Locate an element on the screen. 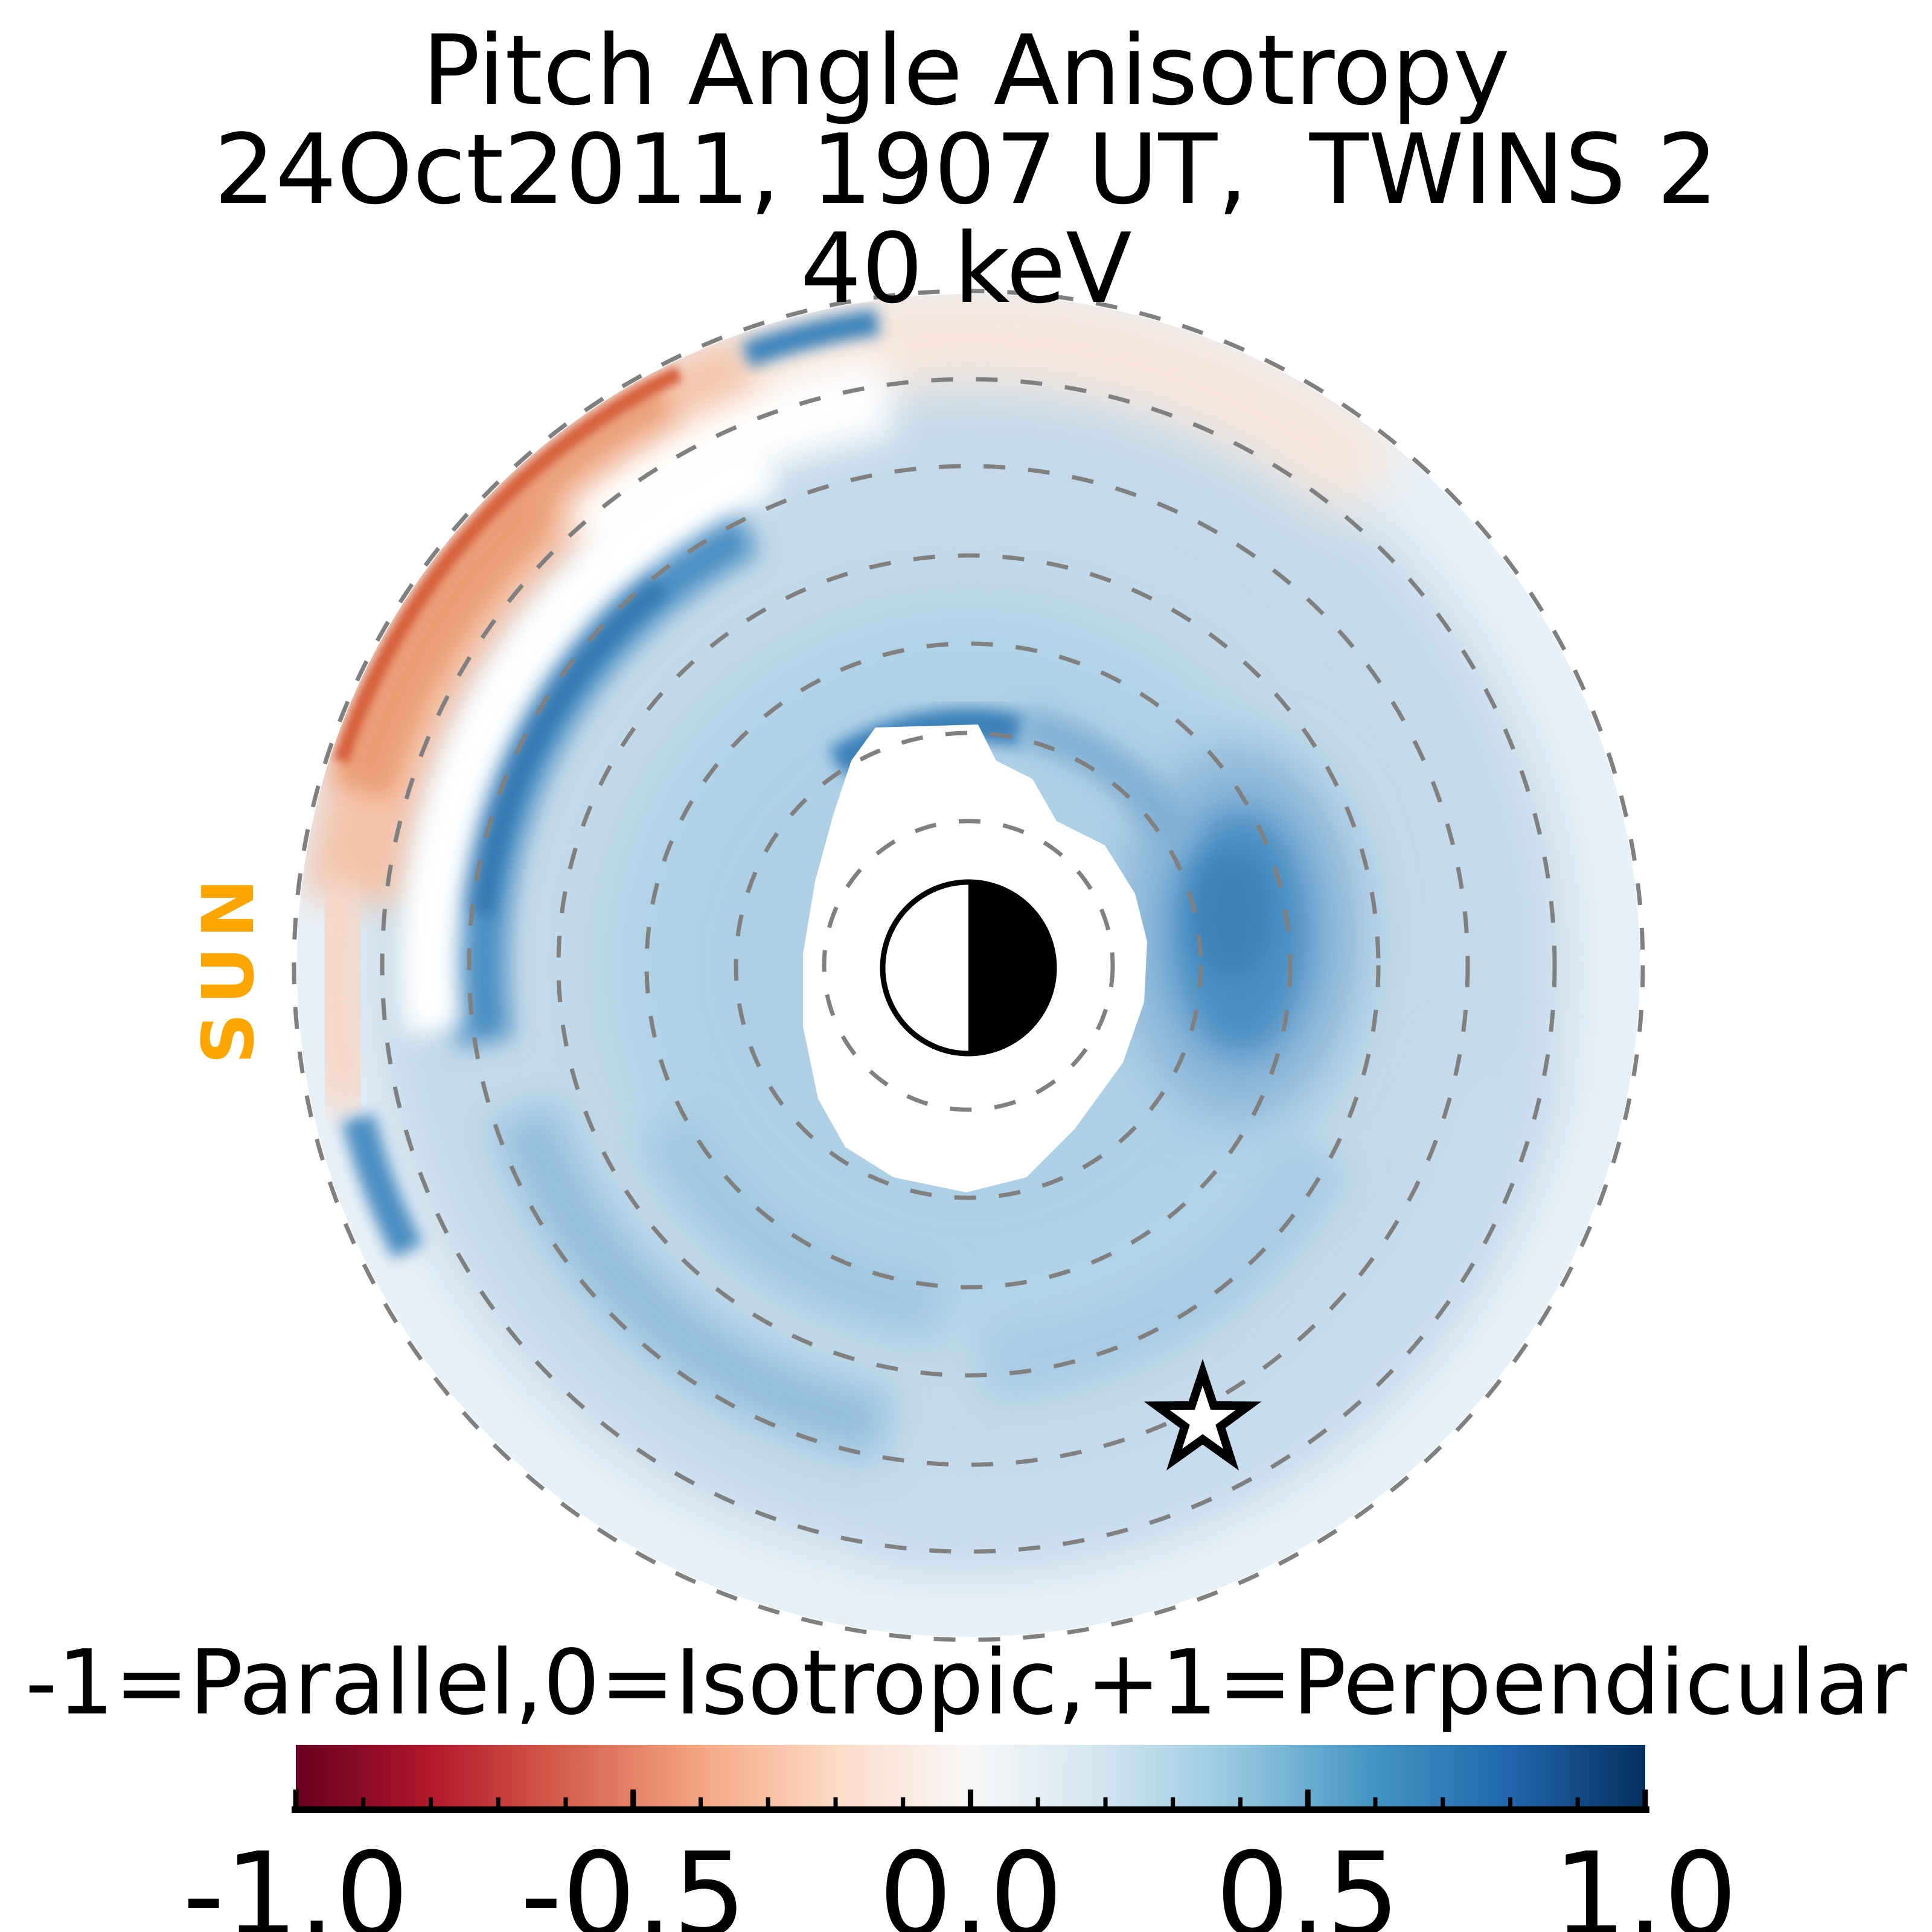 This screenshot has width=1932, height=1932. colorbar-axis is located at coordinates (971, 1801).